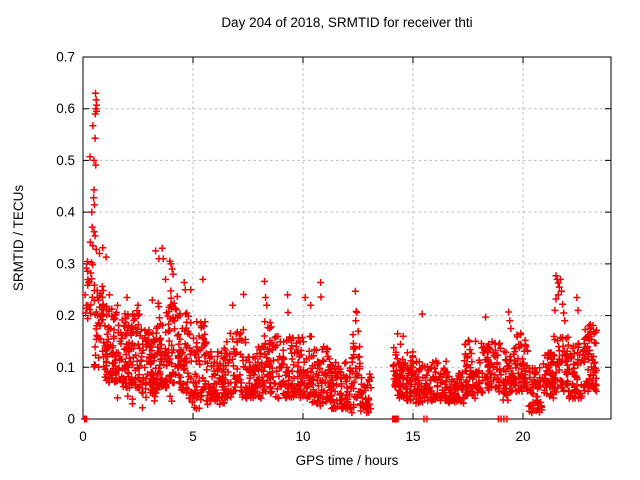 The width and height of the screenshot is (640, 480). What do you see at coordinates (193, 436) in the screenshot?
I see `svg-text: 5` at bounding box center [193, 436].